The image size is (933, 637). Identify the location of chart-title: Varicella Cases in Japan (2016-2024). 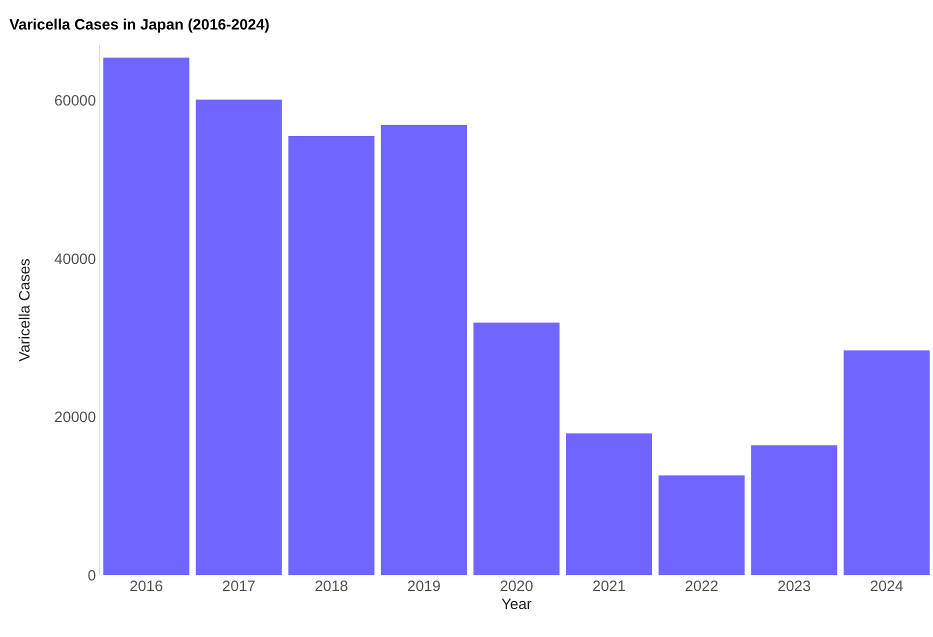
(139, 25).